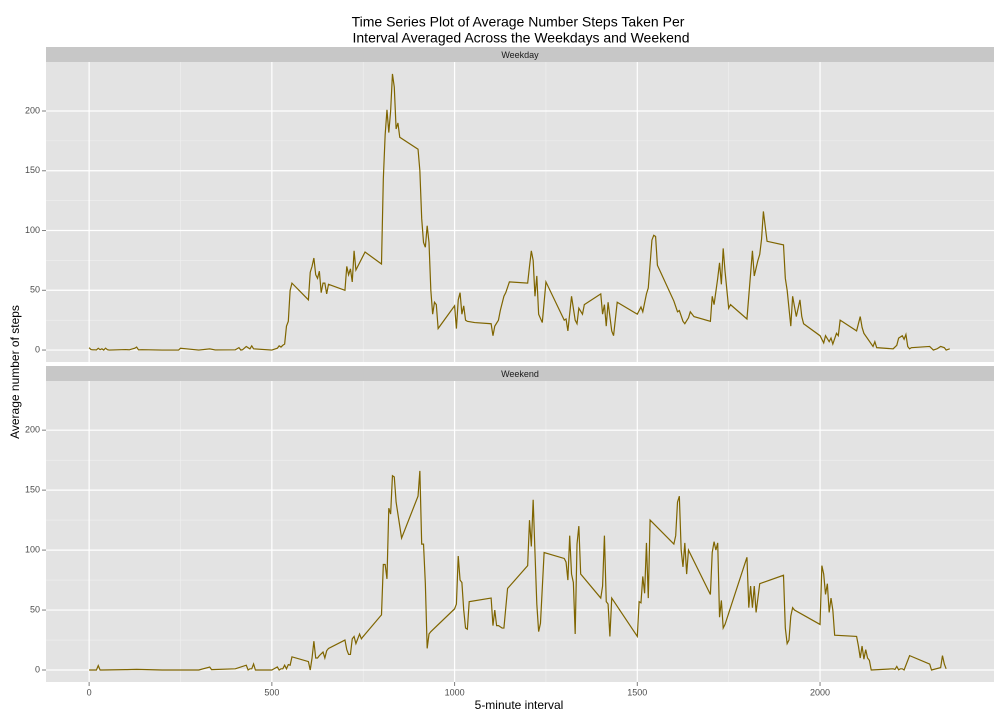  I want to click on strip-label: Weekend, so click(520, 374).